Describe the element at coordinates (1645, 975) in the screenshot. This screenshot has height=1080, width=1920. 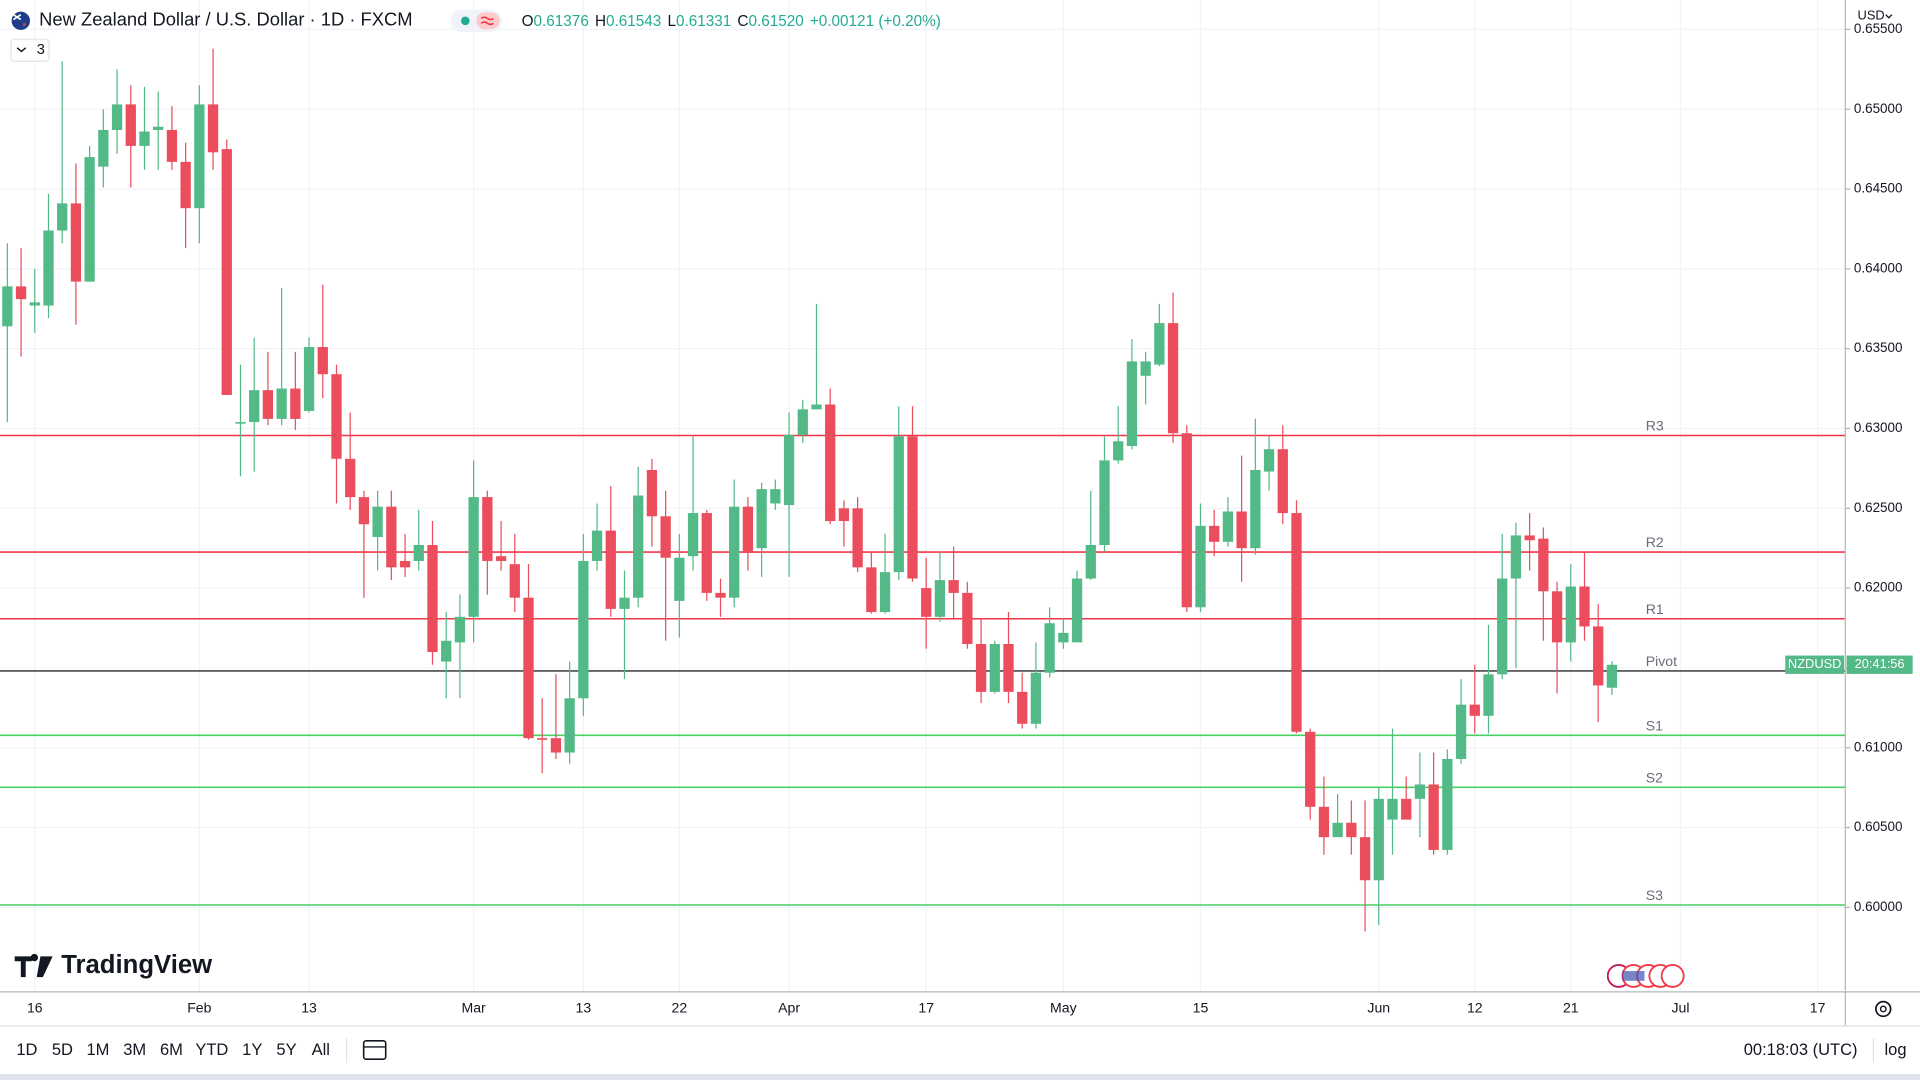
I see `event-markers` at that location.